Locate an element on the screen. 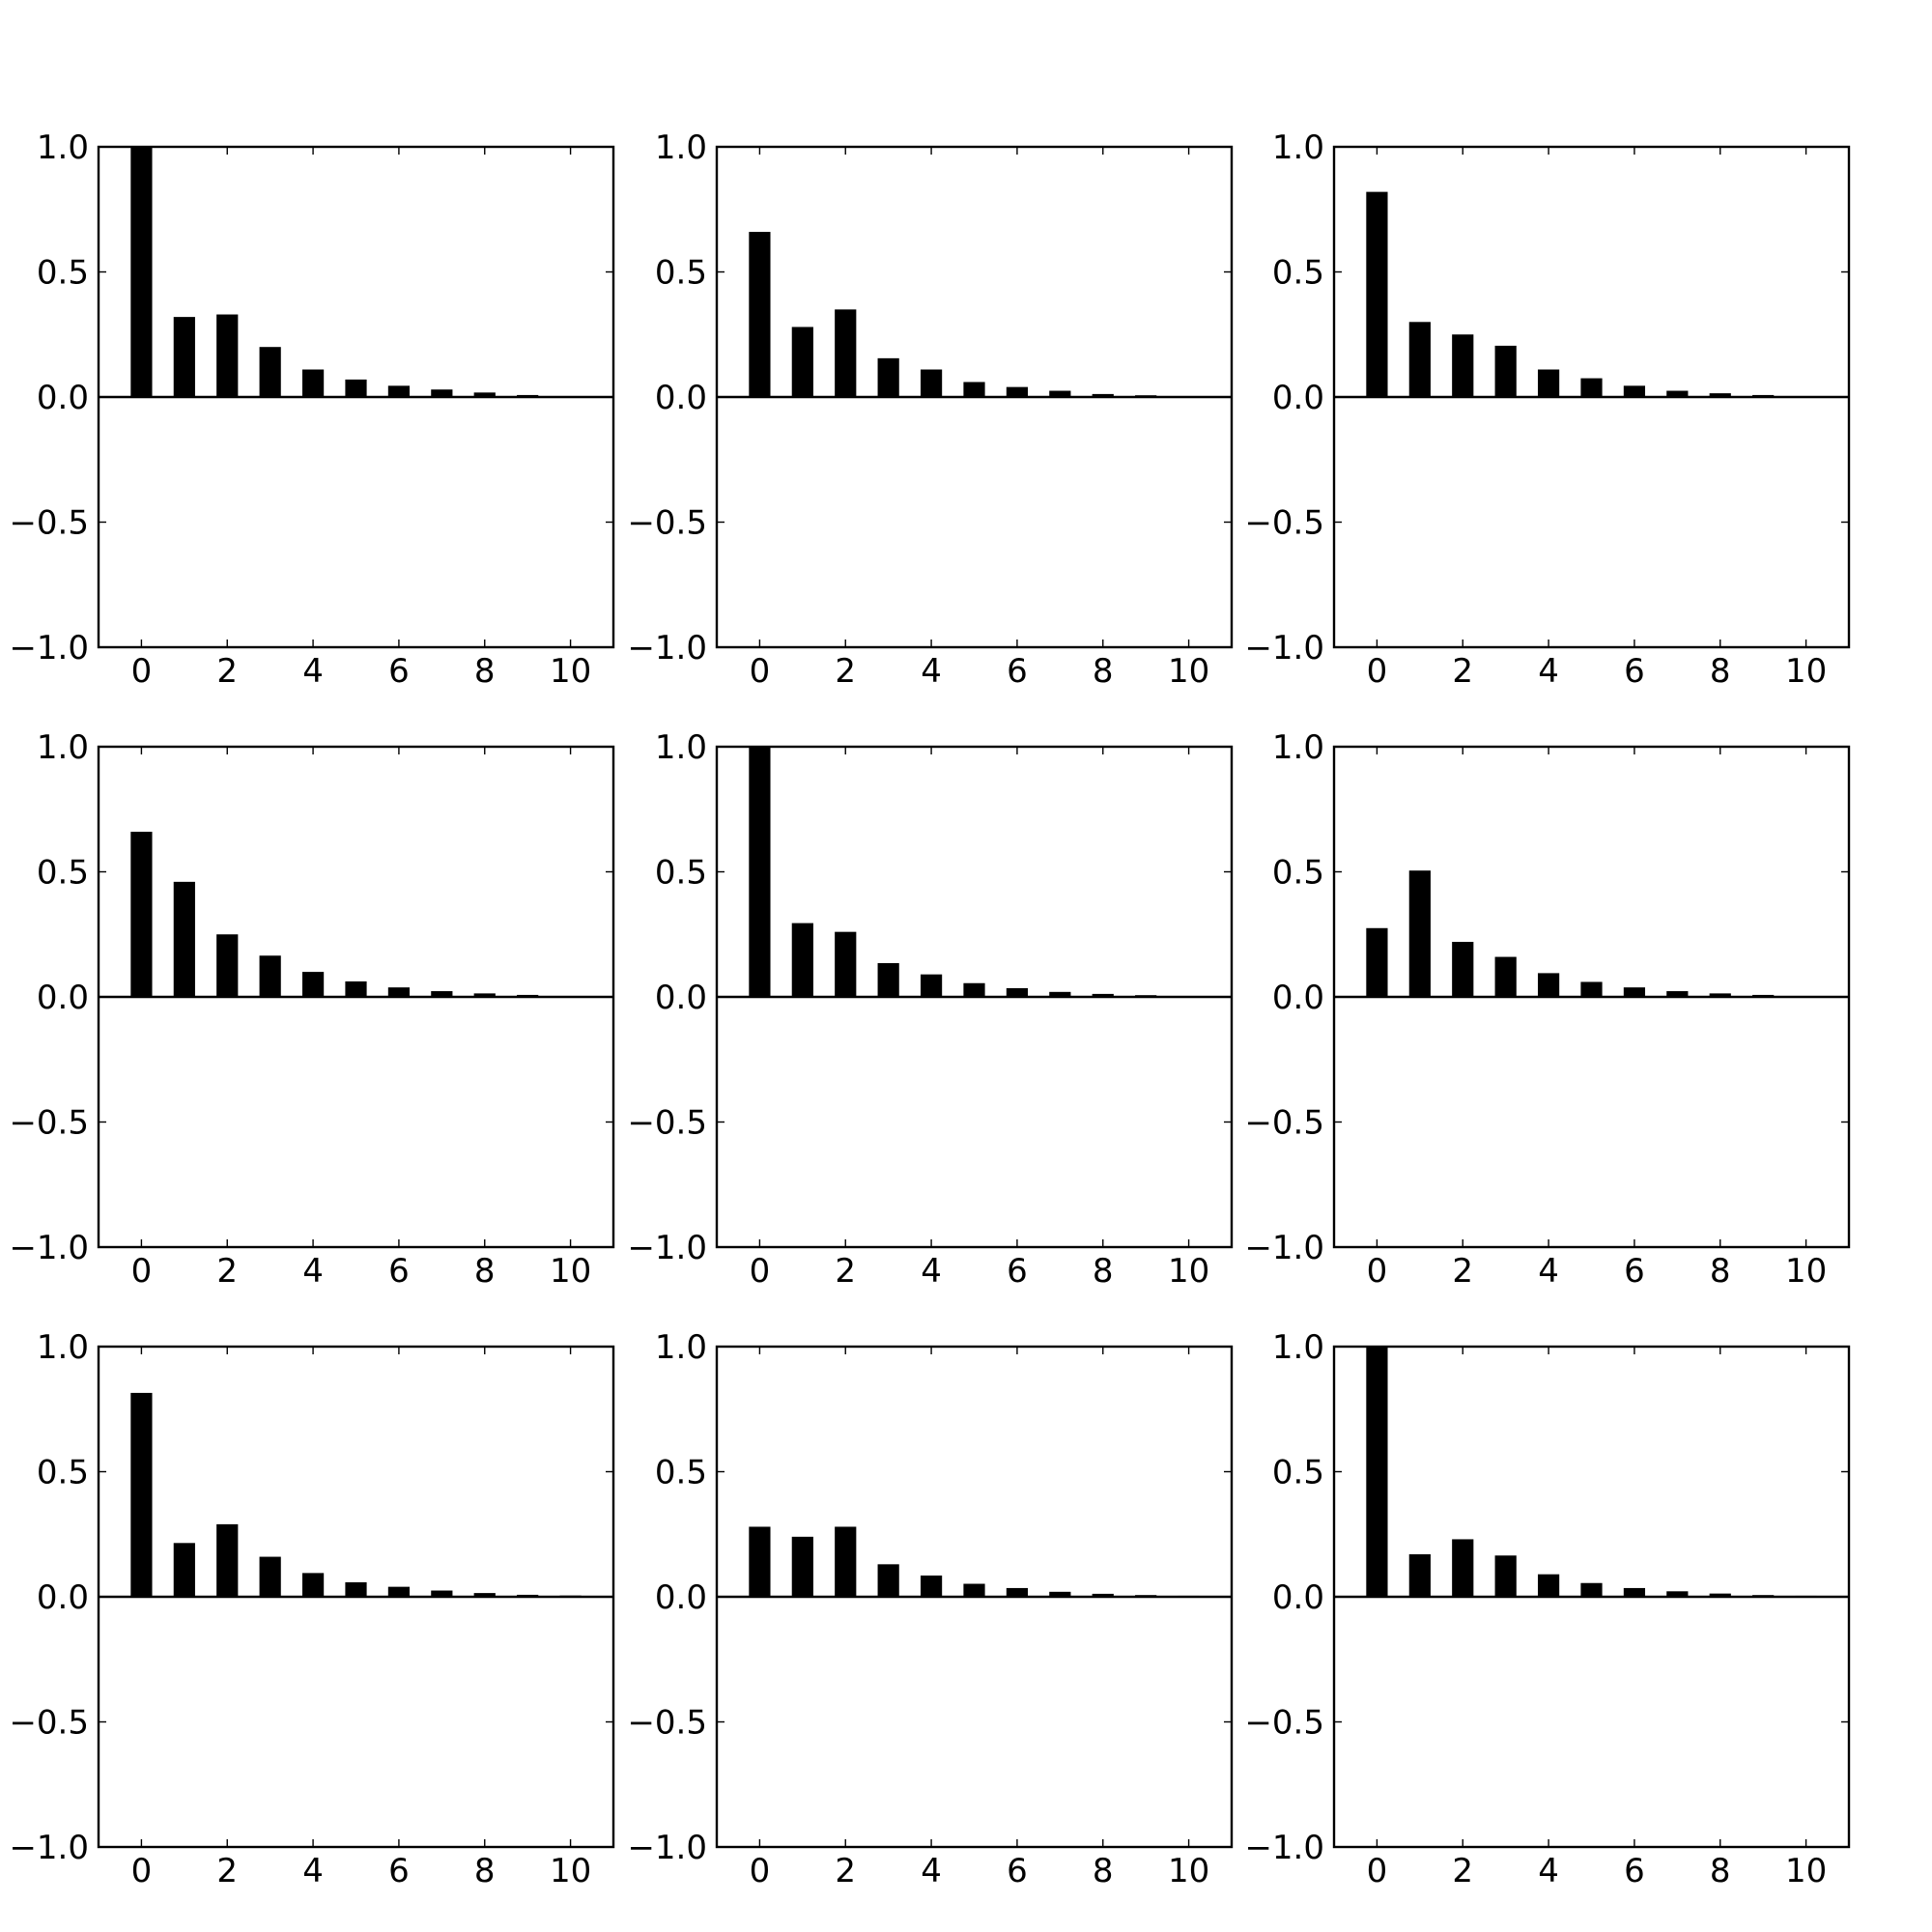 This screenshot has height=1932, width=1932. subplot-7: 1.0 0.5 0.0 −0.5 −1.0 0 2 4 6 8 10 is located at coordinates (312, 1609).